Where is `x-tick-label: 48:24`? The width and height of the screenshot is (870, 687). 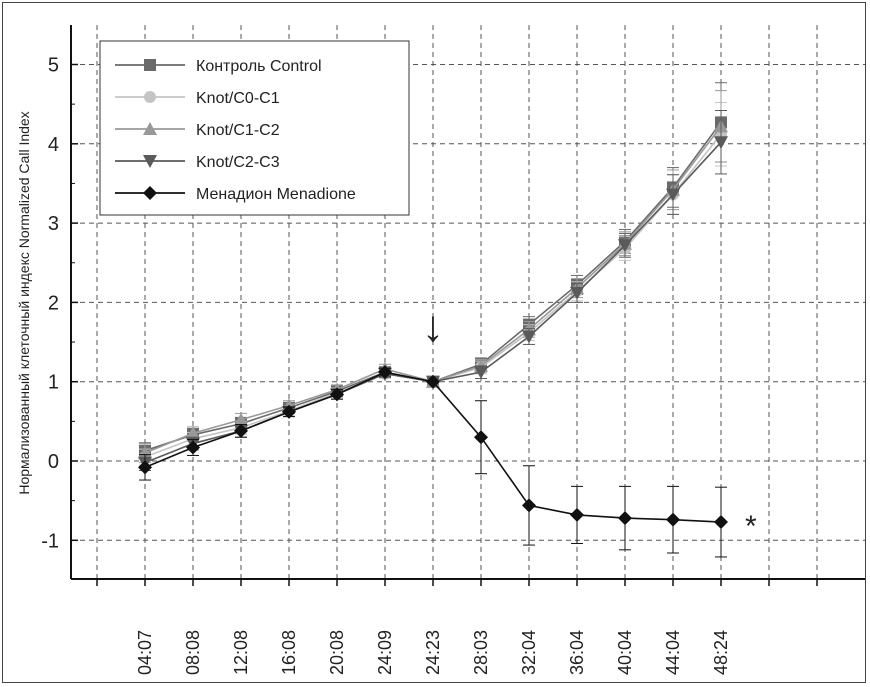
x-tick-label: 48:24 is located at coordinates (721, 652).